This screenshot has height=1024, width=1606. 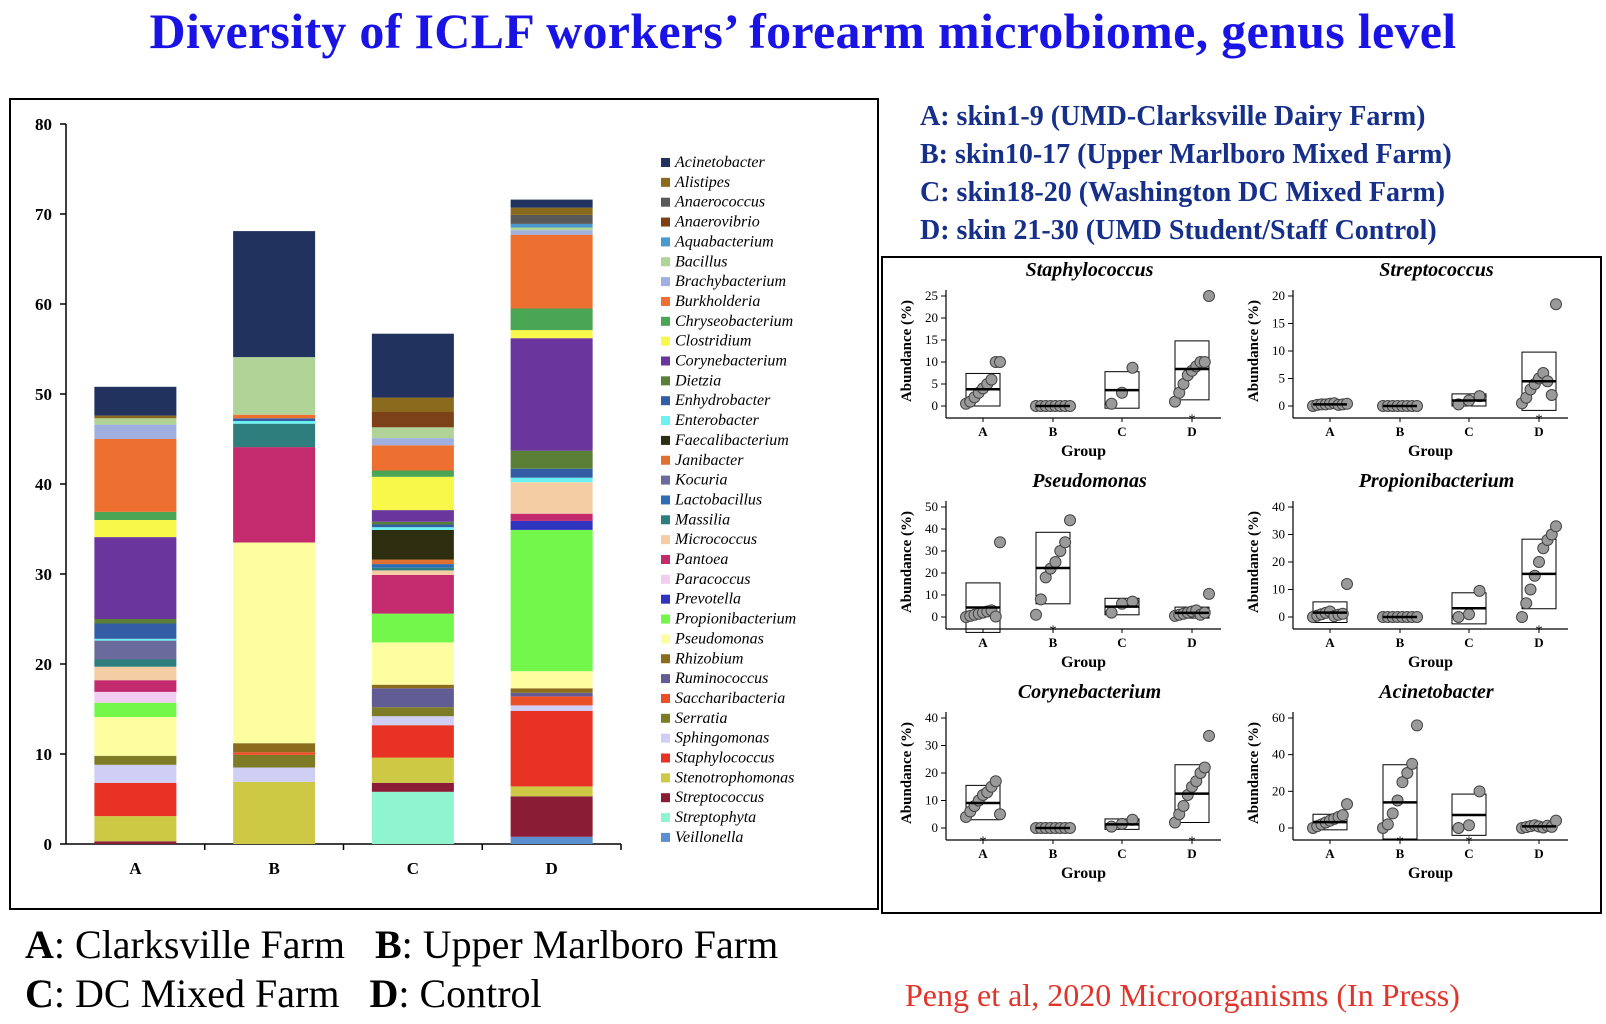 I want to click on legend-label: Corynebacterium, so click(x=731, y=361).